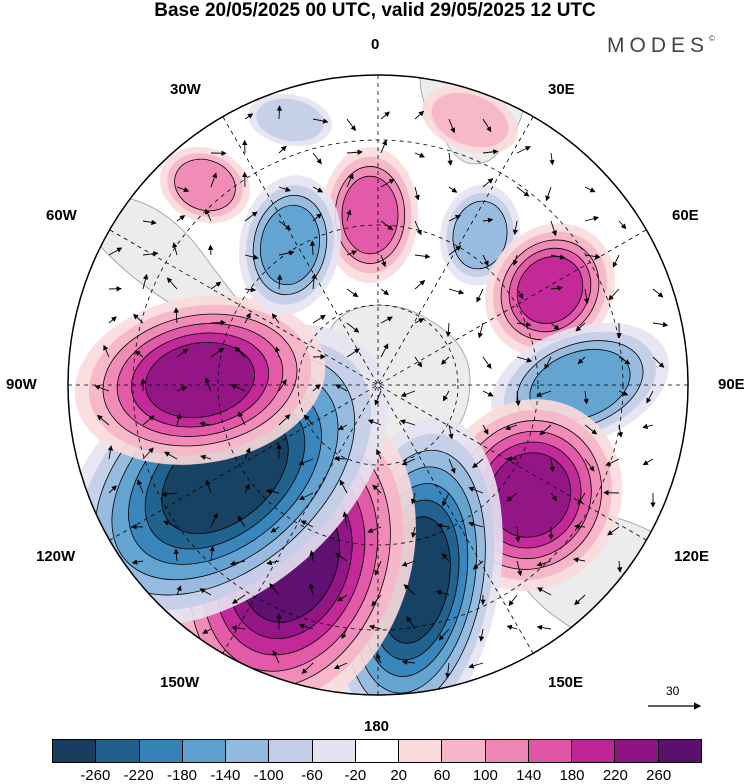  I want to click on lon-label-60w: 60W, so click(61, 216).